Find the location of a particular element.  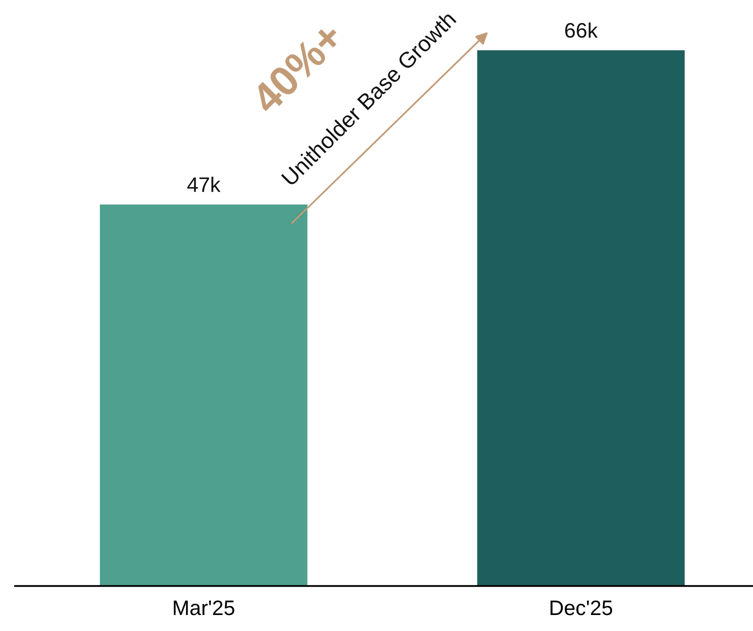

x-tick-label: Mar'25 is located at coordinates (204, 608).